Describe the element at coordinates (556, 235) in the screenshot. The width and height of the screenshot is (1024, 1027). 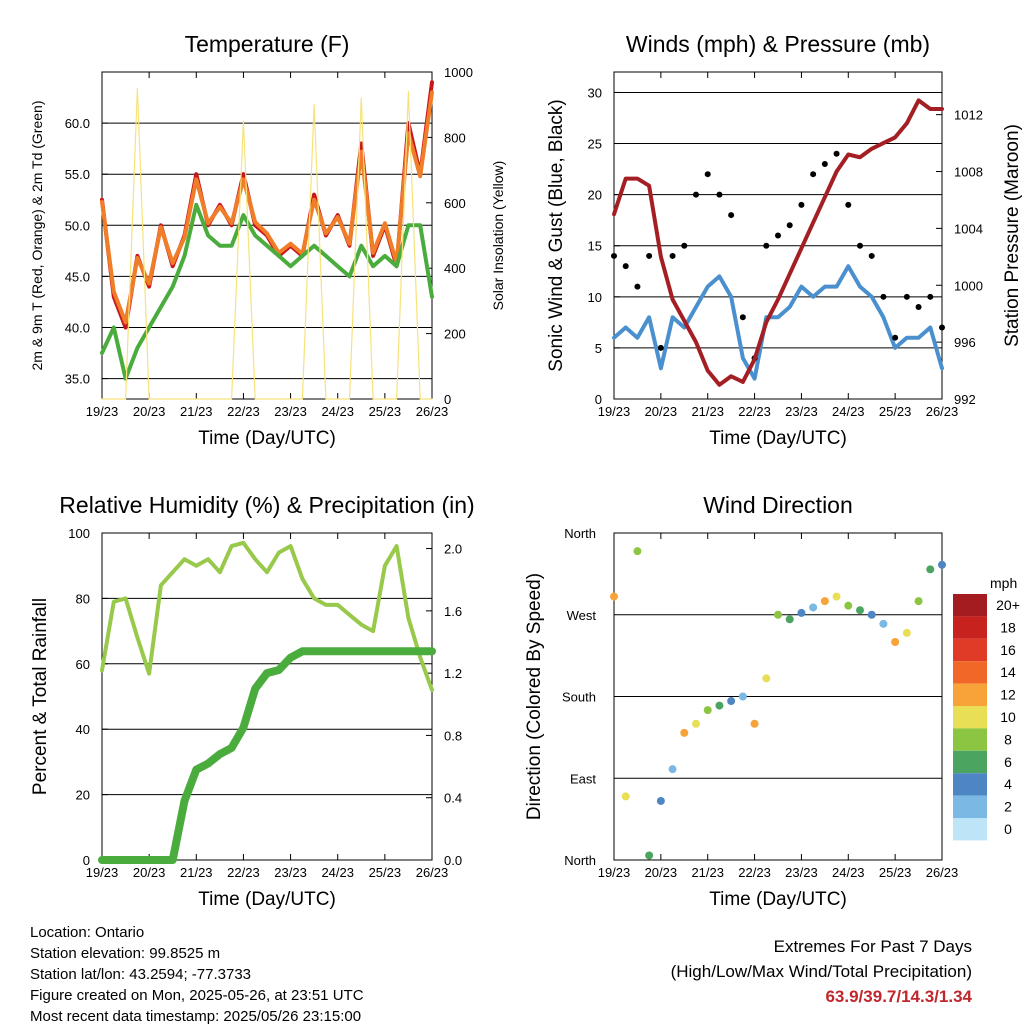
I see `y-axis-label: Sonic Wind & Gust (Blue, Black)` at that location.